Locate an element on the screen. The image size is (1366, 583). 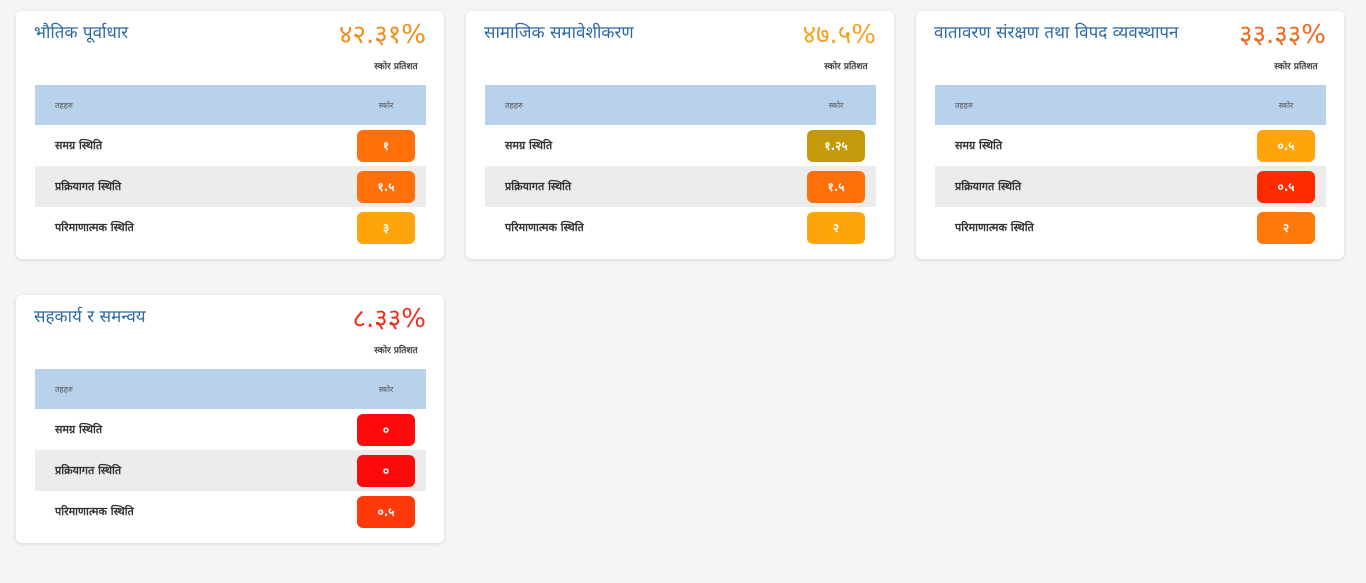
table-row: समग्र स्थिति ० is located at coordinates (230, 429).